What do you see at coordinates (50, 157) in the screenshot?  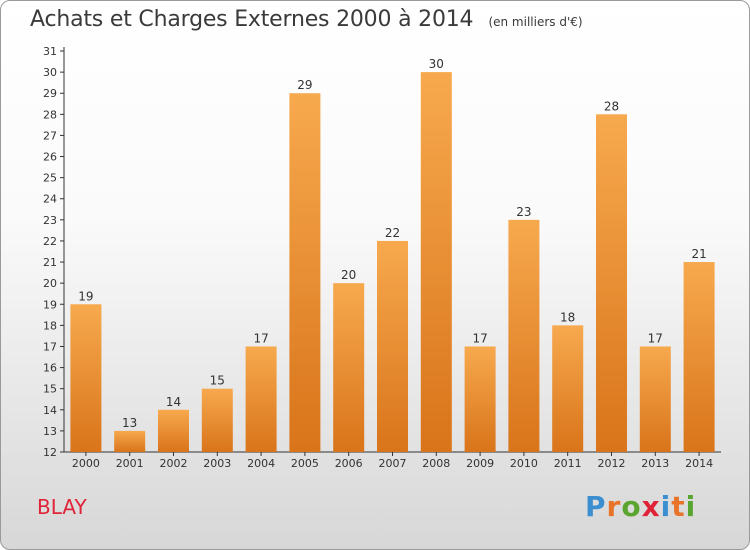 I see `y-tick-label: 26` at bounding box center [50, 157].